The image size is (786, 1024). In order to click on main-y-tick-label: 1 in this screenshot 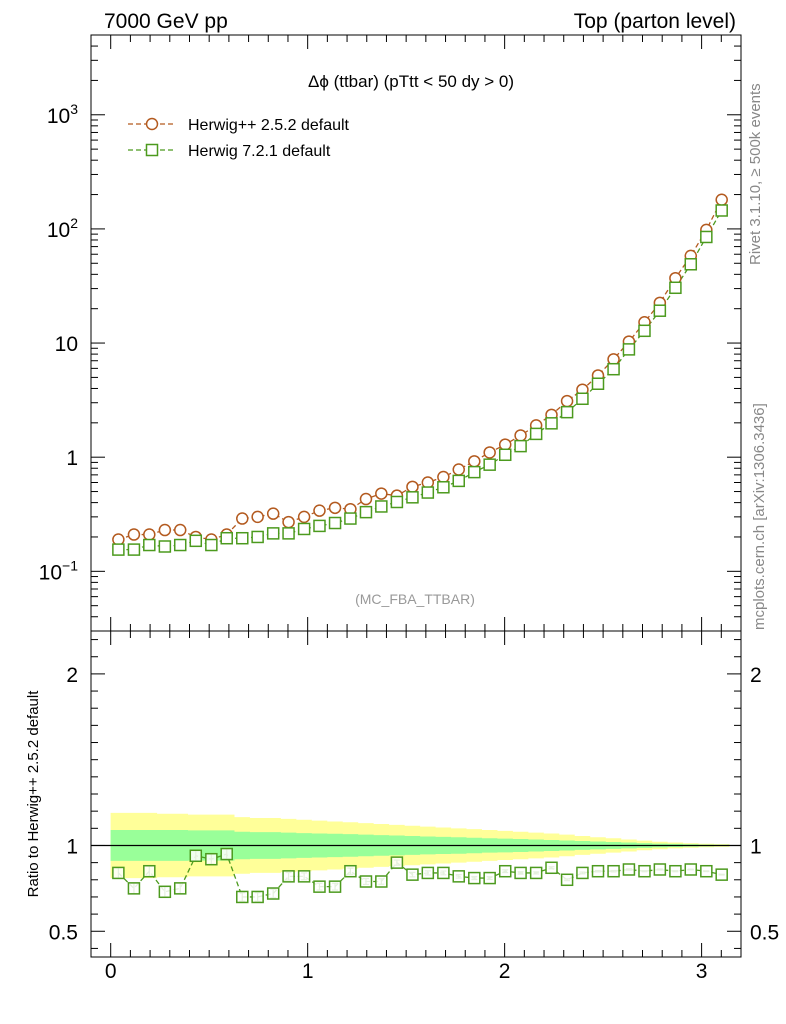, I will do `click(72, 458)`.